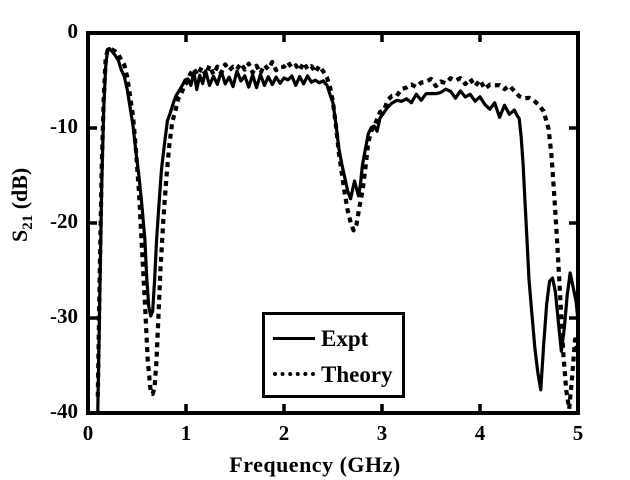  What do you see at coordinates (345, 338) in the screenshot?
I see `legend-label-expt: Expt` at bounding box center [345, 338].